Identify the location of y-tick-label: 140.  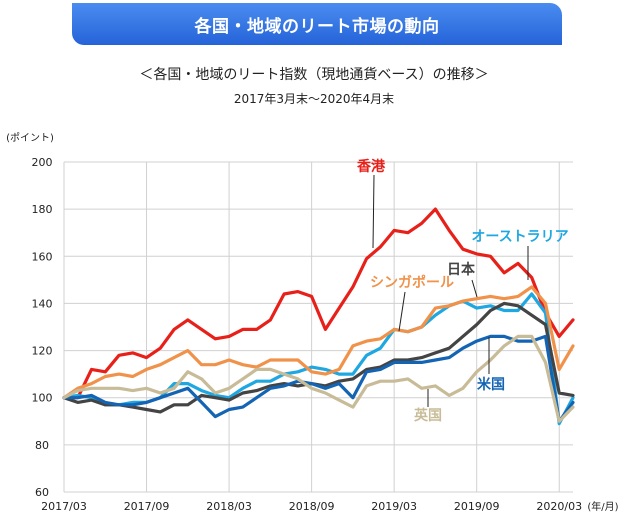
(42, 303).